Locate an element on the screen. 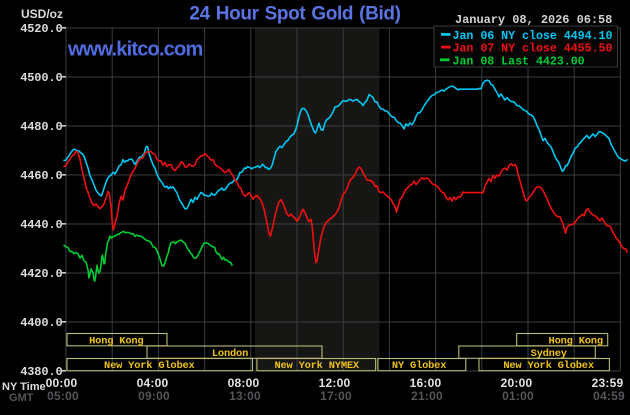 Image resolution: width=630 pixels, height=415 pixels. svg-text: 13:00 is located at coordinates (245, 396).